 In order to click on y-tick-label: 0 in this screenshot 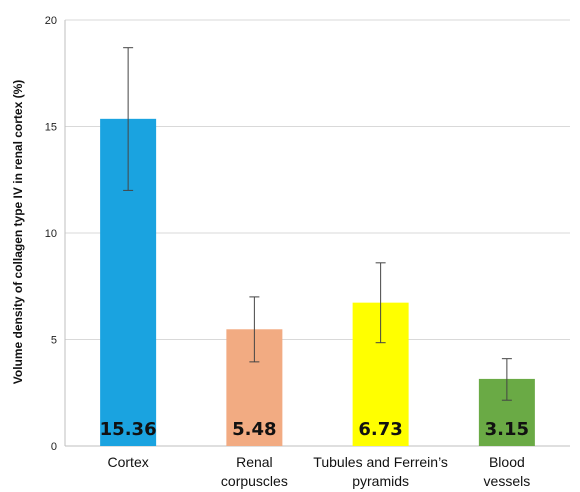, I will do `click(54, 447)`.